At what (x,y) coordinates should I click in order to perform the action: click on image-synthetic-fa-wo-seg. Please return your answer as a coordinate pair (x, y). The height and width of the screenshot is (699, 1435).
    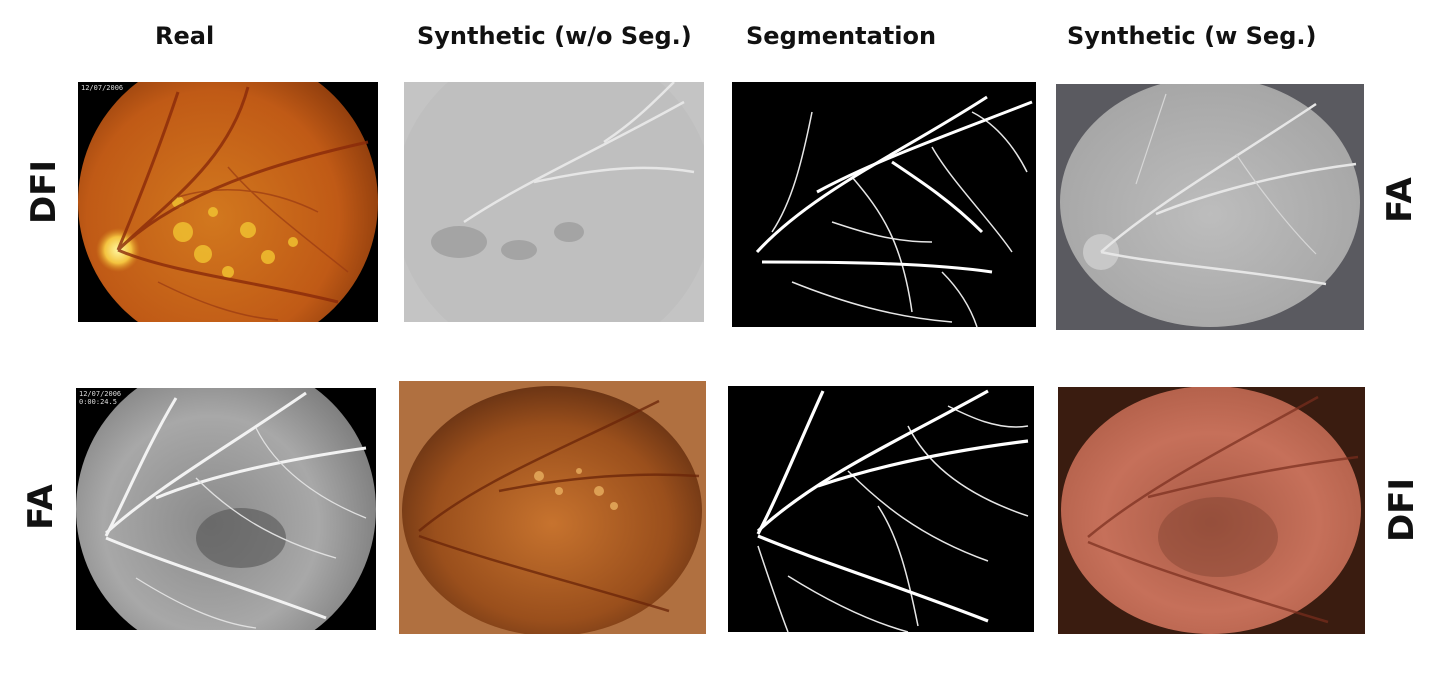
    Looking at the image, I should click on (554, 202).